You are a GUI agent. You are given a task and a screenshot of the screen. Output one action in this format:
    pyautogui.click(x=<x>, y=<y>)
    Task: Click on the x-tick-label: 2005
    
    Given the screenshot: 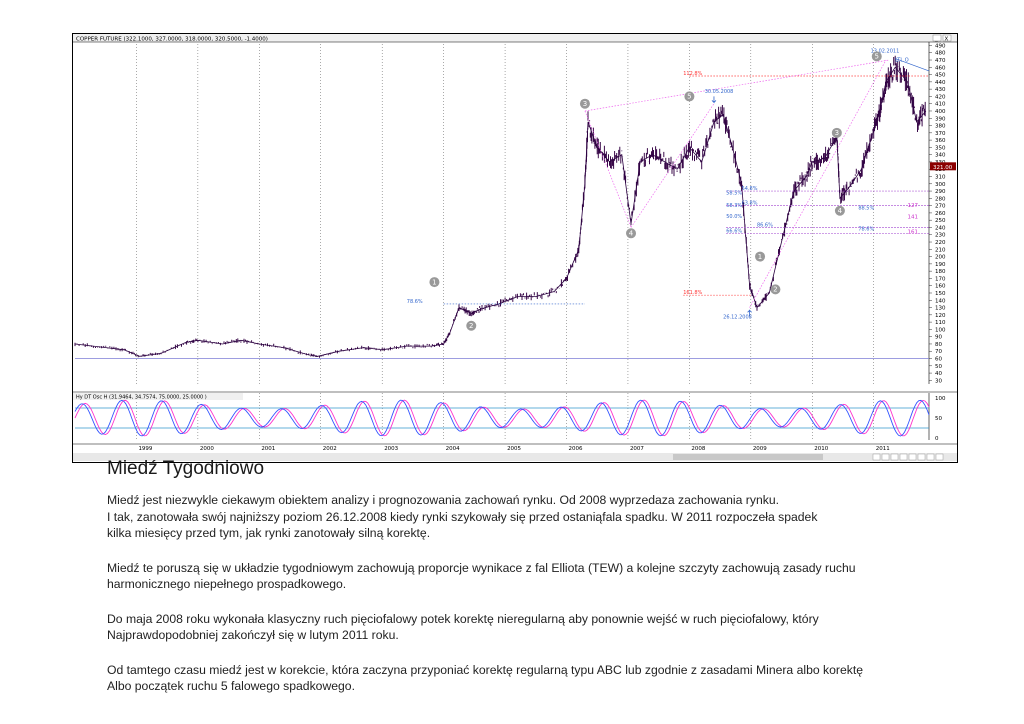 What is the action you would take?
    pyautogui.click(x=514, y=449)
    